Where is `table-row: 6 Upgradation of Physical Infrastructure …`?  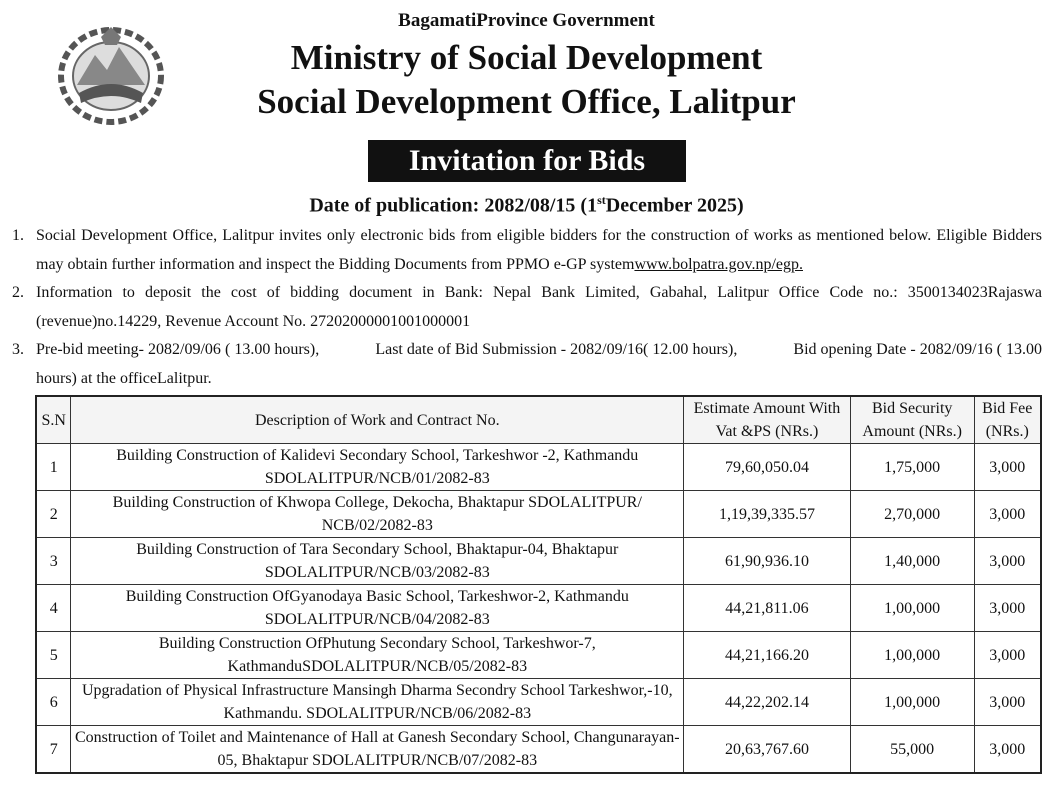 table-row: 6 Upgradation of Physical Infrastructure … is located at coordinates (538, 702).